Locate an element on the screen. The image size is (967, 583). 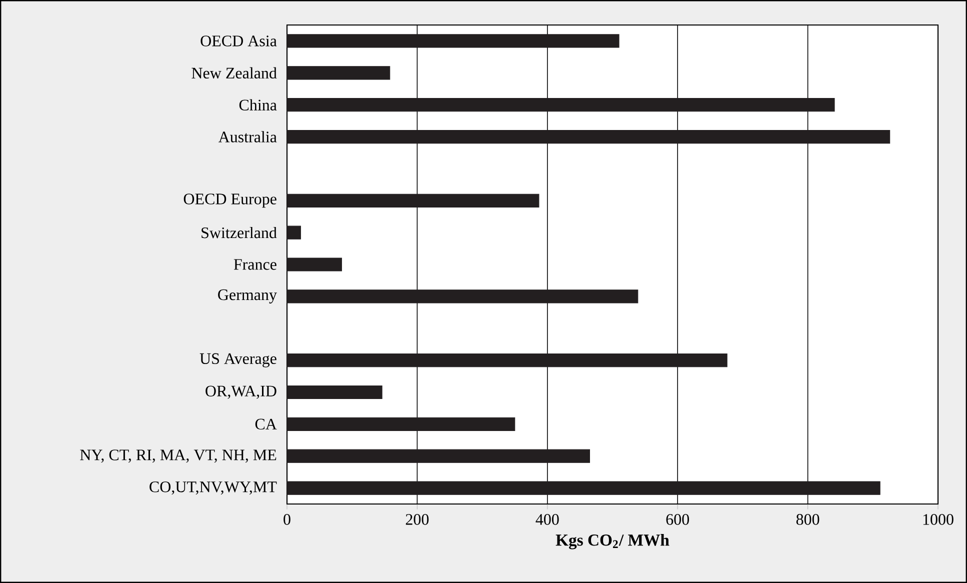
y-tick-label: OR,WA,ID is located at coordinates (241, 392).